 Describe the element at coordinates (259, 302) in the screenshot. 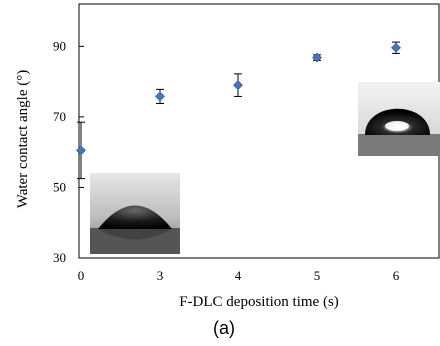

I see `x-axis-title: F-DLC deposition time (s)` at that location.